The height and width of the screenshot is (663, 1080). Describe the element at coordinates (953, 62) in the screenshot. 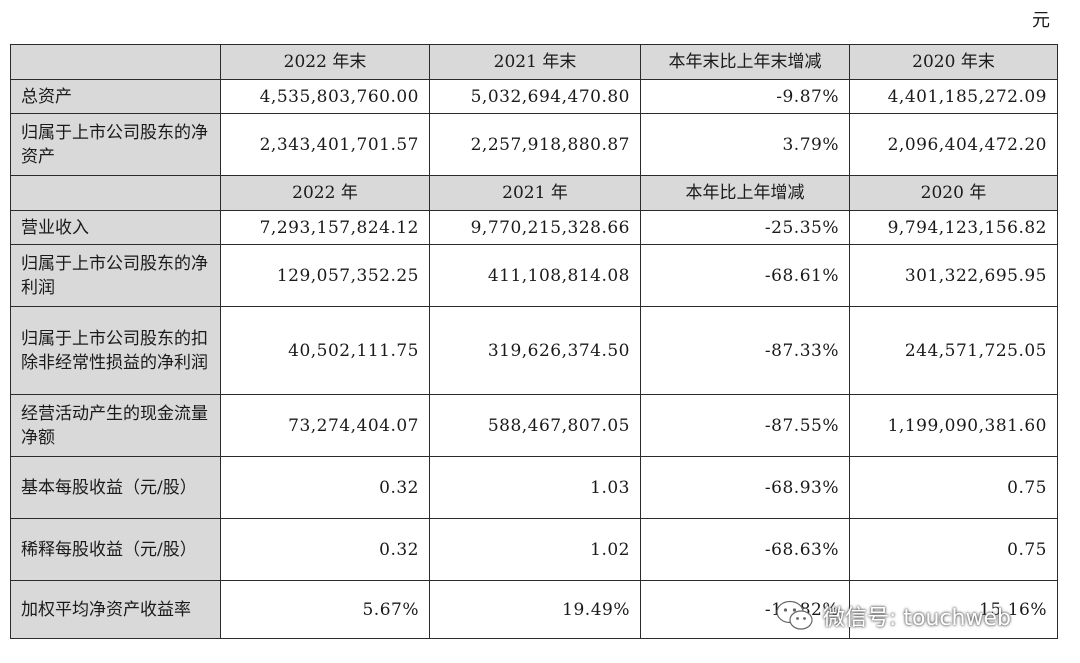

I see `header-cell: 2020 年末` at that location.